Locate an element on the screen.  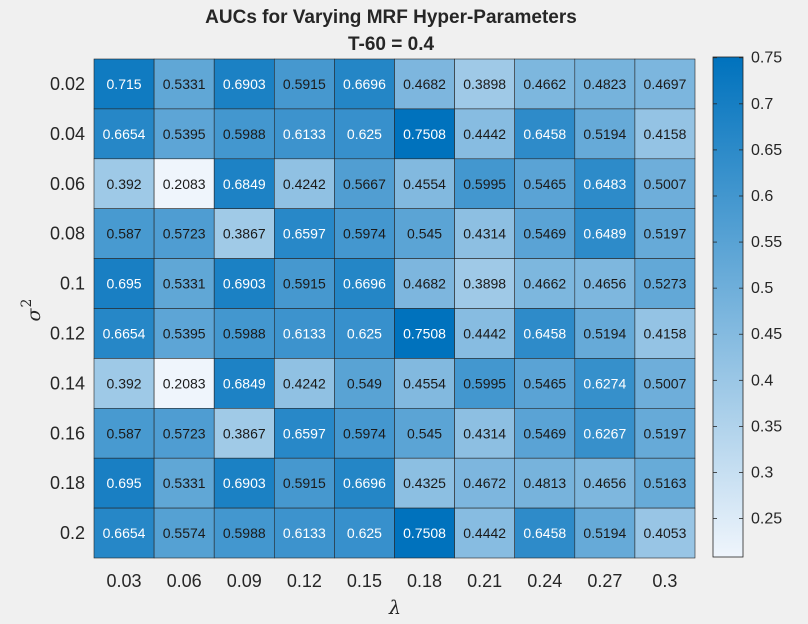
y-tick-label: 0.12 is located at coordinates (67, 333).